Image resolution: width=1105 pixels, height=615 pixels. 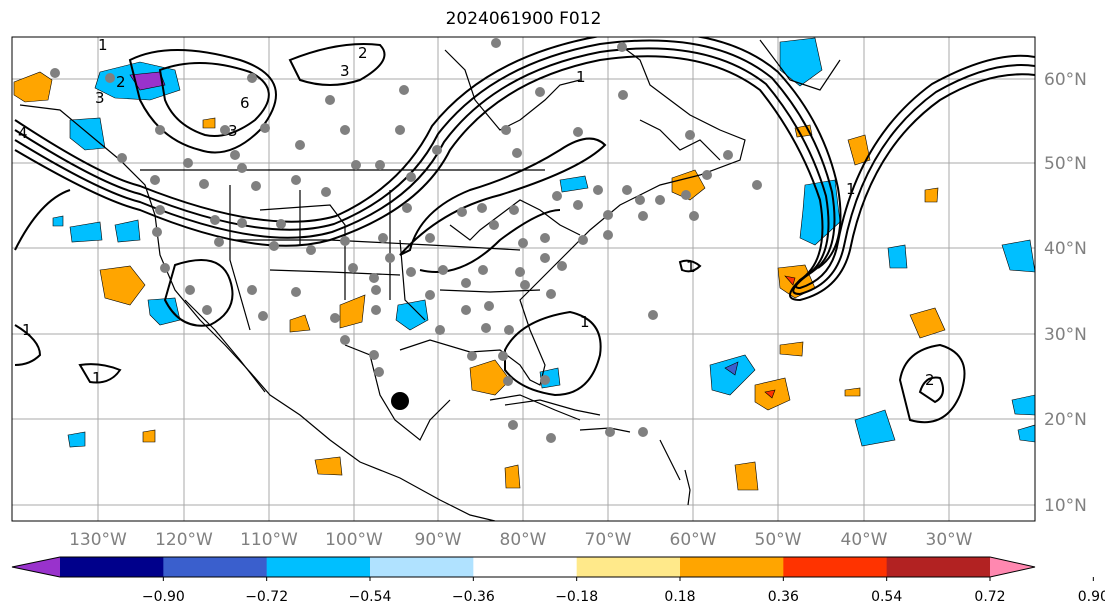 I want to click on contour-label: 6, so click(x=245, y=103).